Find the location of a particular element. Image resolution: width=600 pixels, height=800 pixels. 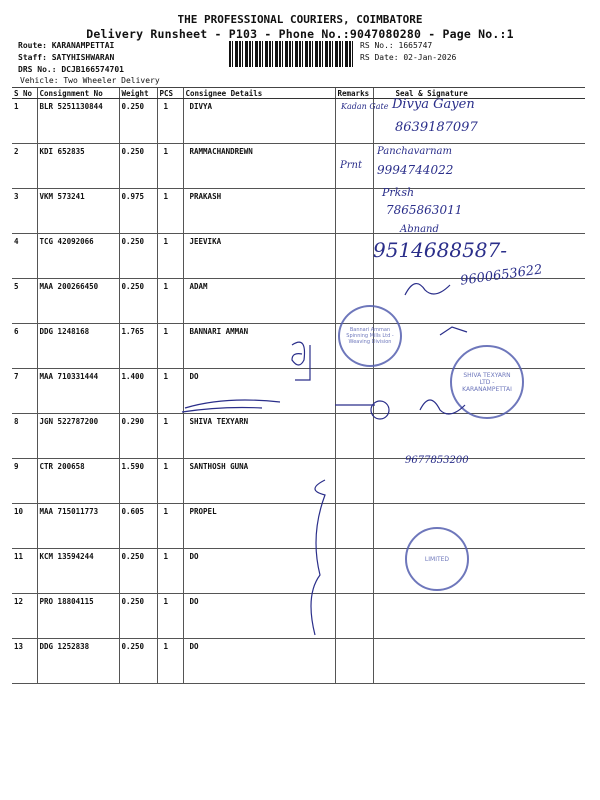

table-row: 11 KCM 13594244 0.250 1 DO is located at coordinates (298, 571).